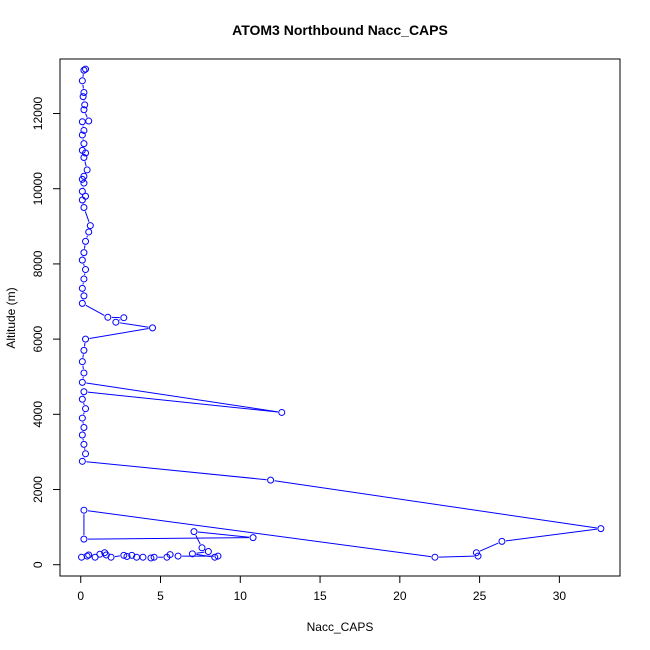 This screenshot has width=650, height=650. Describe the element at coordinates (320, 596) in the screenshot. I see `x-tick-label: 15` at that location.